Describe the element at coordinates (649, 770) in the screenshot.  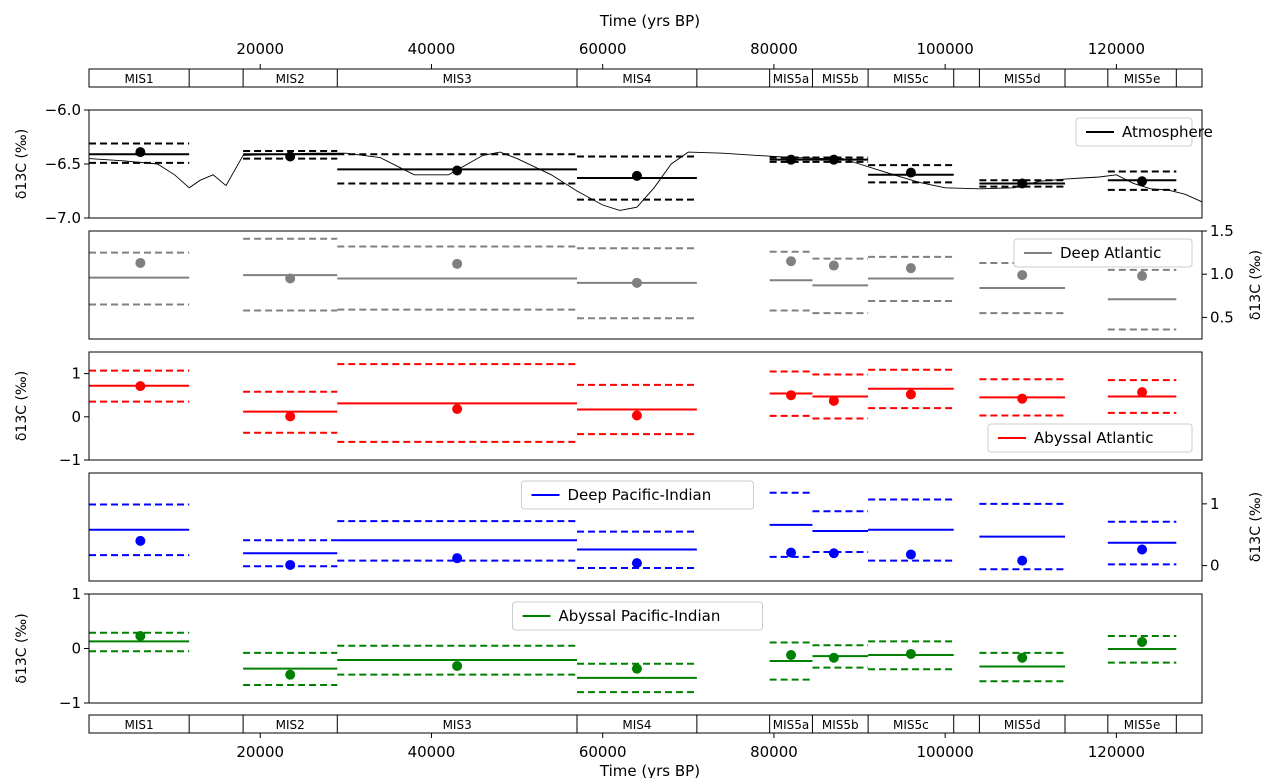
I see `x-axis-label-bottom: Time (yrs BP)` at that location.